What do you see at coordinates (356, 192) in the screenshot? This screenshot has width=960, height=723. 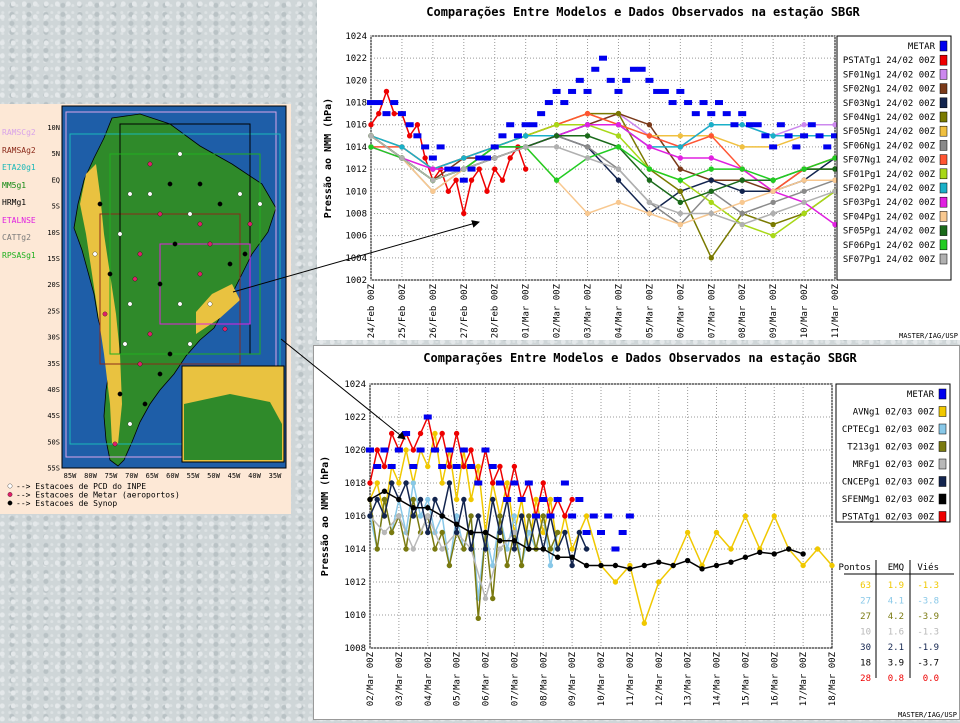 I see `y-tick-label: 1010` at bounding box center [356, 192].